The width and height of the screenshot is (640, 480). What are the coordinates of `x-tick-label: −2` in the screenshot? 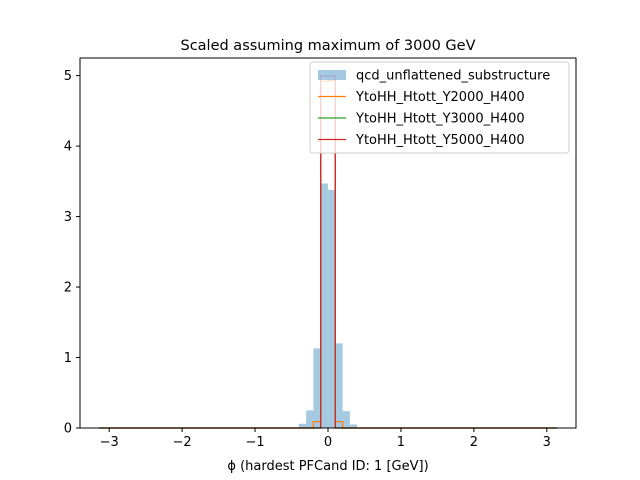 It's located at (182, 442).